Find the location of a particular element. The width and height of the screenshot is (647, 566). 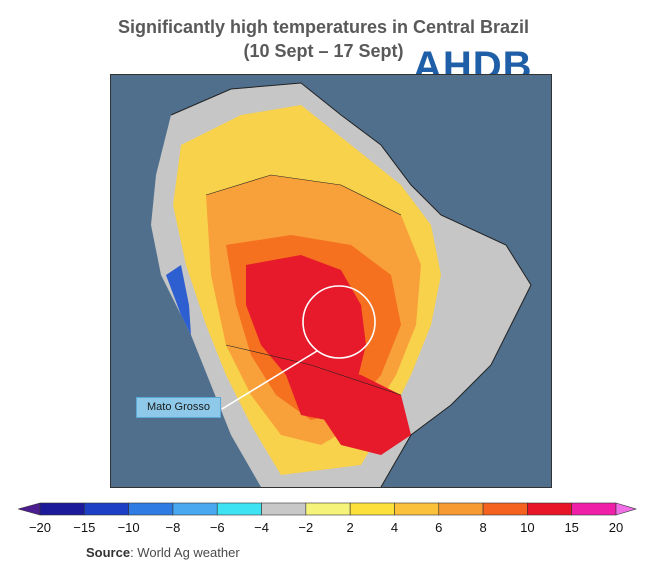

source-label: Source is located at coordinates (108, 552).